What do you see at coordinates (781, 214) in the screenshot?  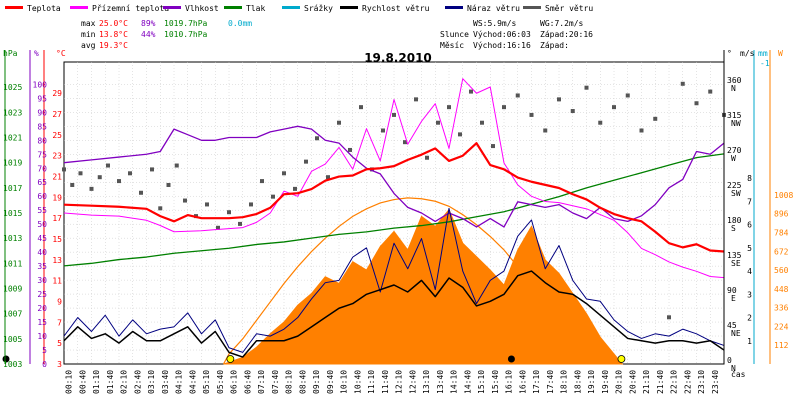 I see `tick-w: 896` at bounding box center [781, 214].